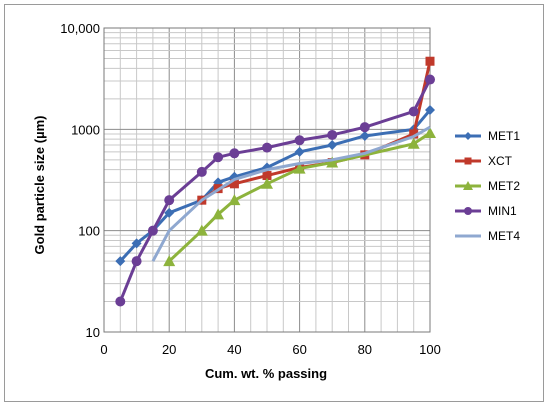  Describe the element at coordinates (93, 332) in the screenshot. I see `y-tick-label: 10` at that location.